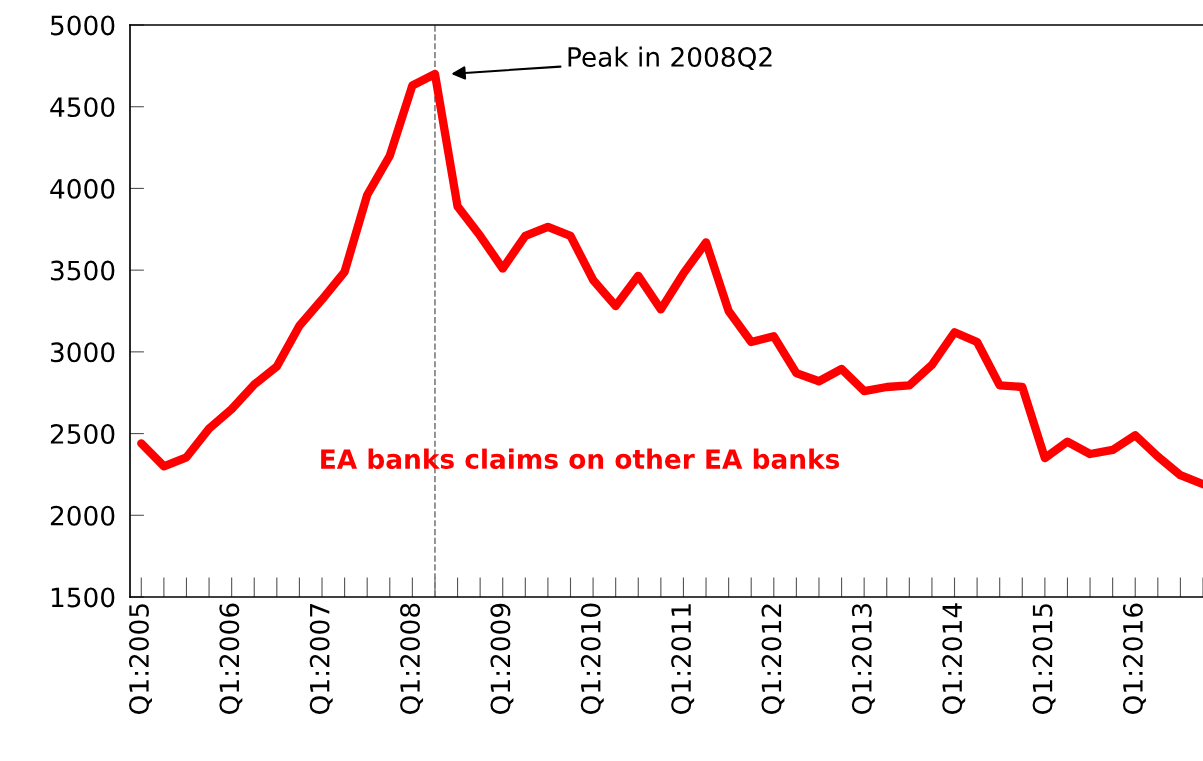  What do you see at coordinates (580, 459) in the screenshot?
I see `text: EA banks claims on other EA banks` at bounding box center [580, 459].